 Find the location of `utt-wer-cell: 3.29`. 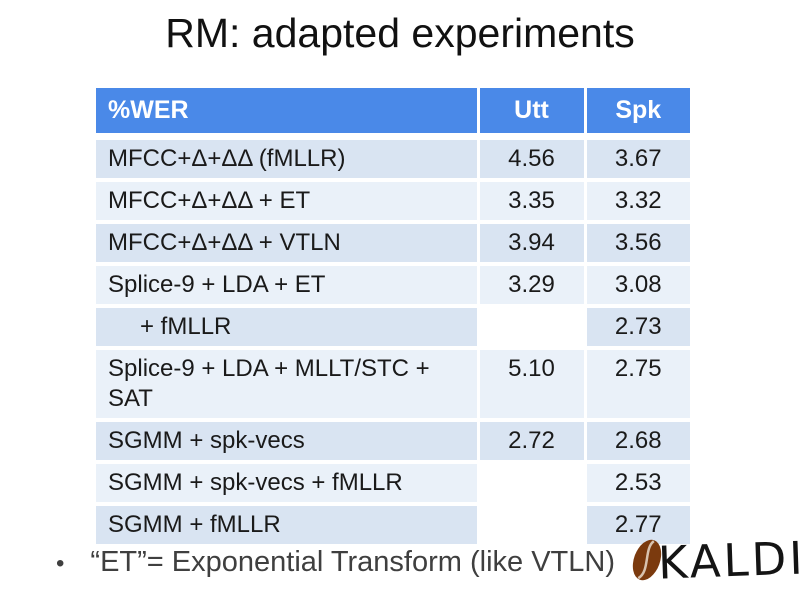

utt-wer-cell: 3.29 is located at coordinates (530, 285).